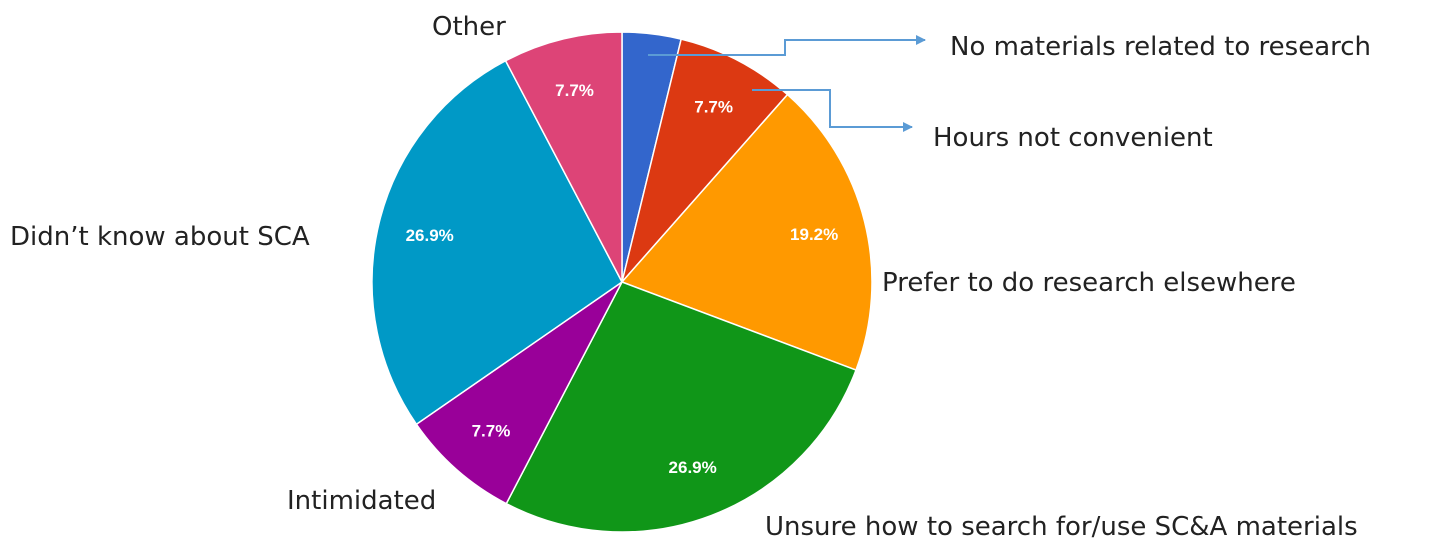 This screenshot has width=1443, height=545. I want to click on category-label: Other, so click(469, 27).